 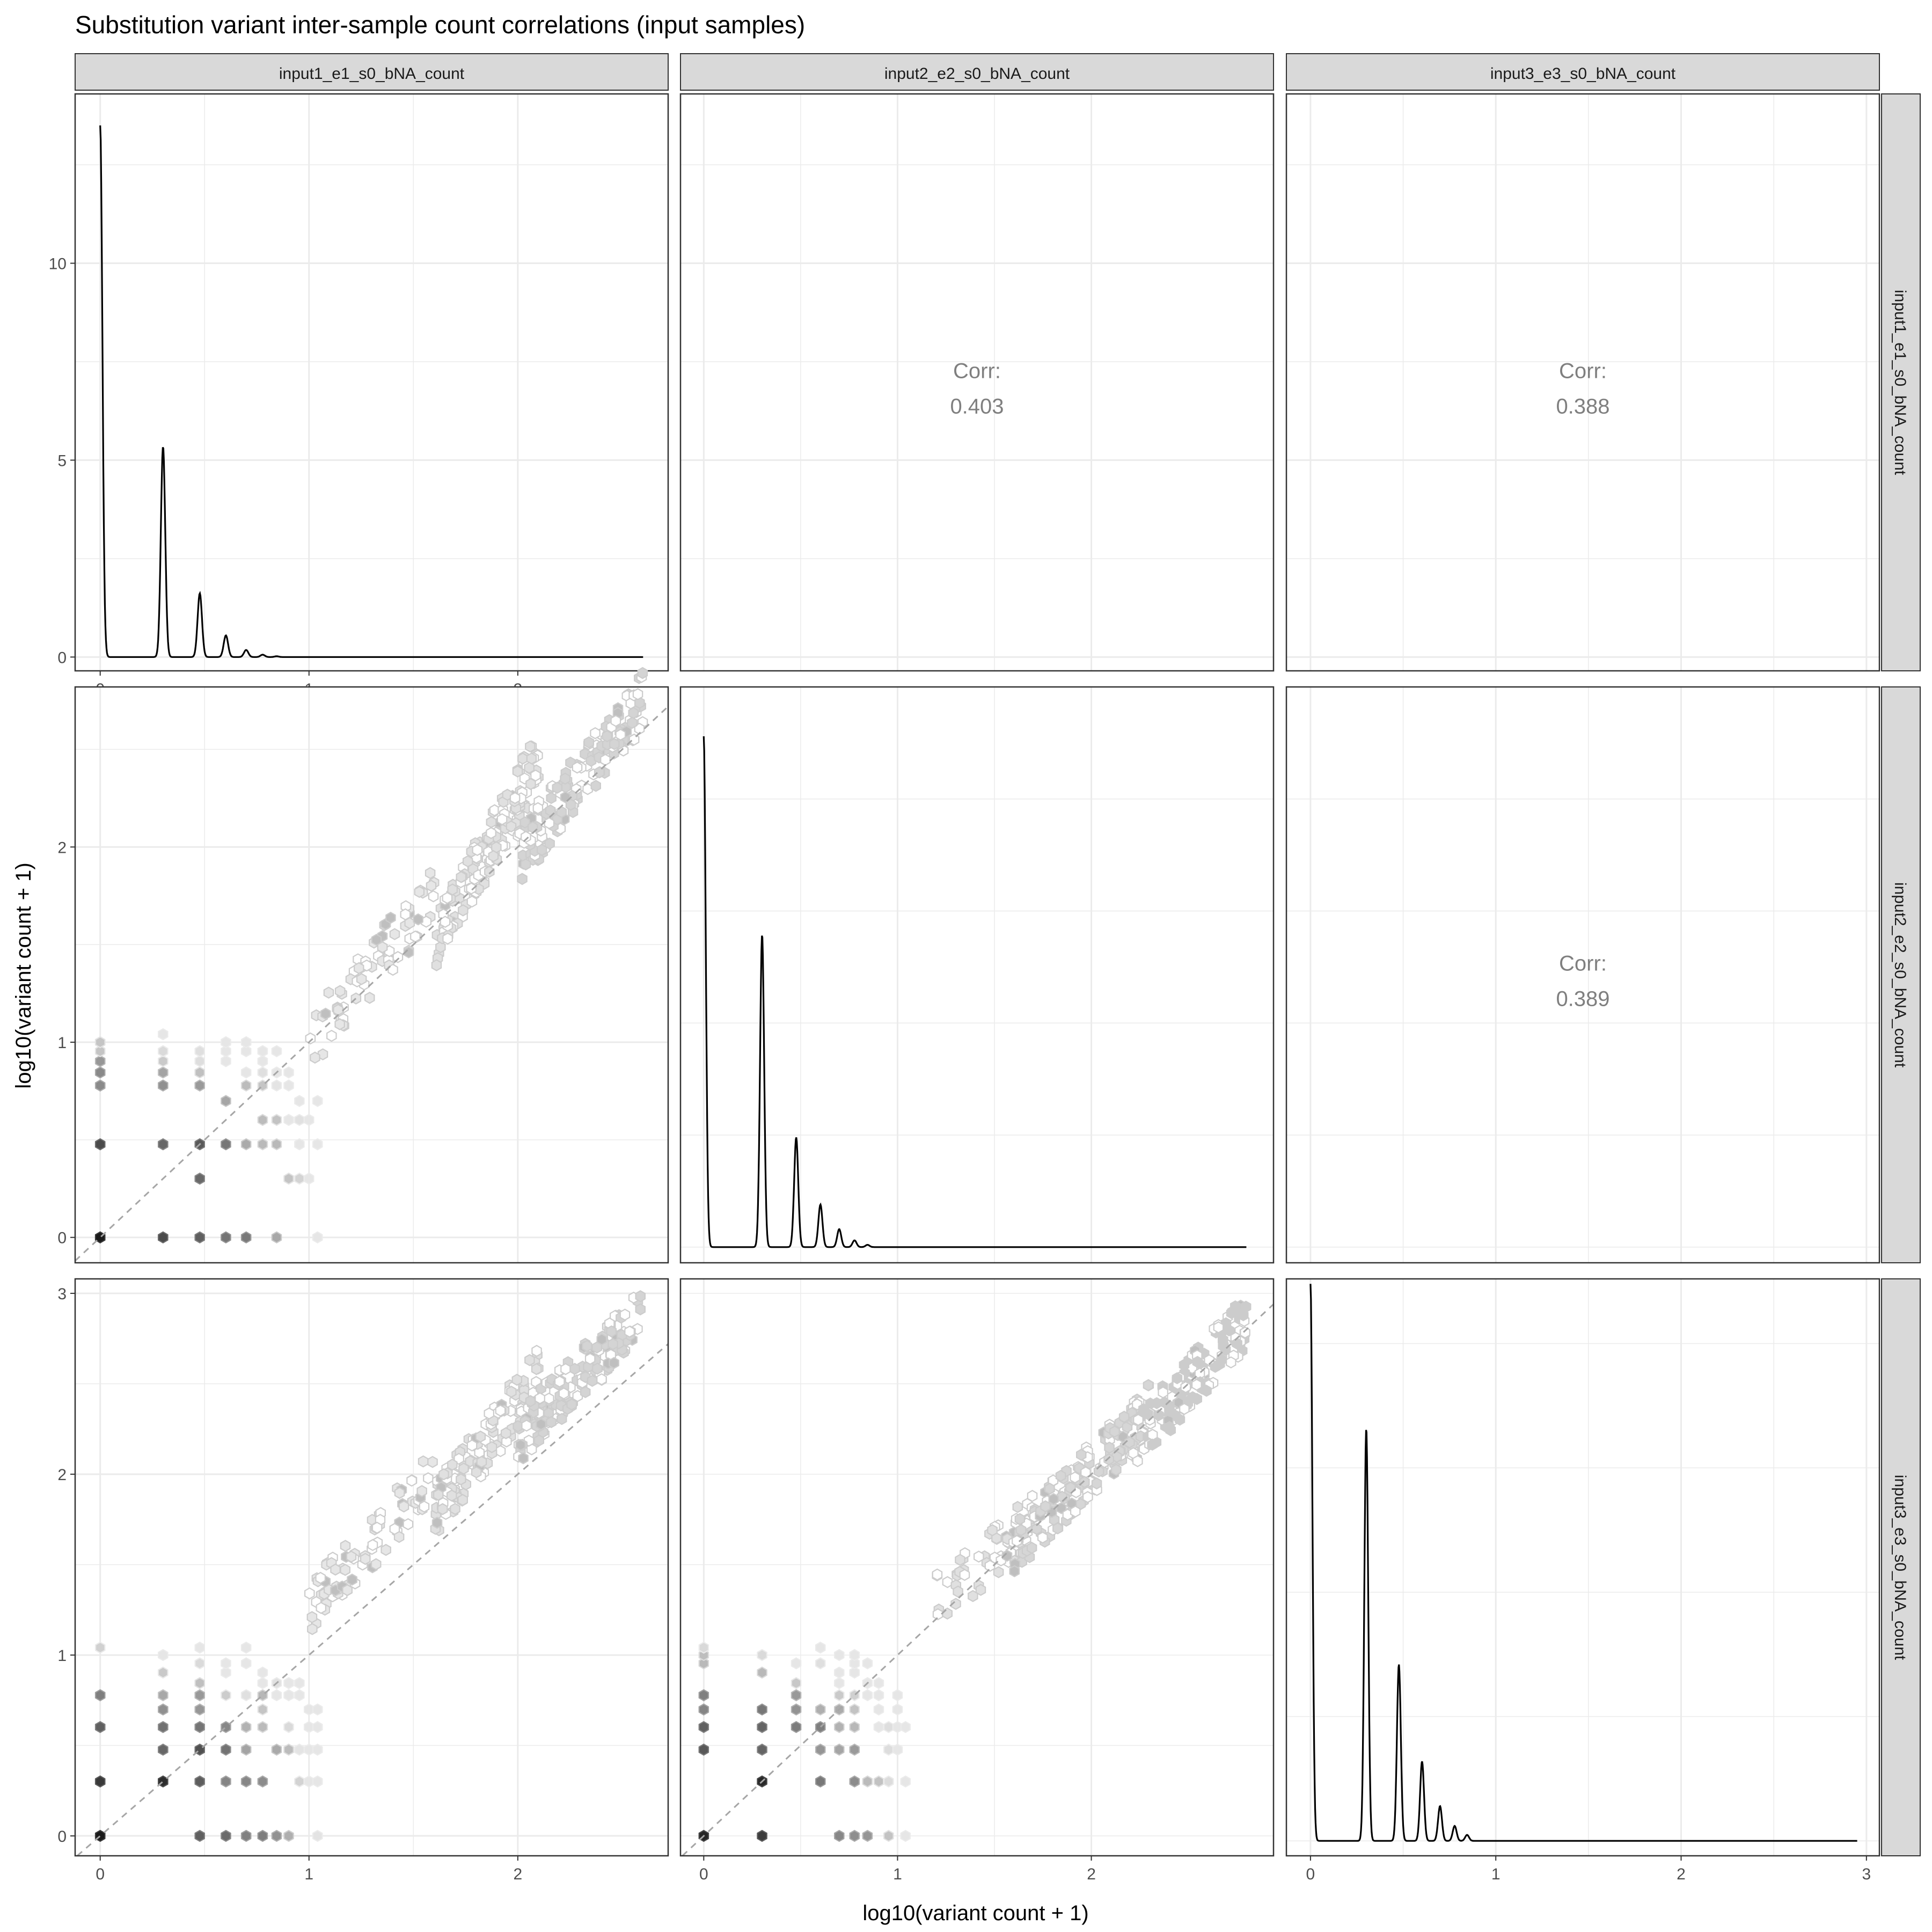 I want to click on y-tick-label: 10, so click(x=58, y=264).